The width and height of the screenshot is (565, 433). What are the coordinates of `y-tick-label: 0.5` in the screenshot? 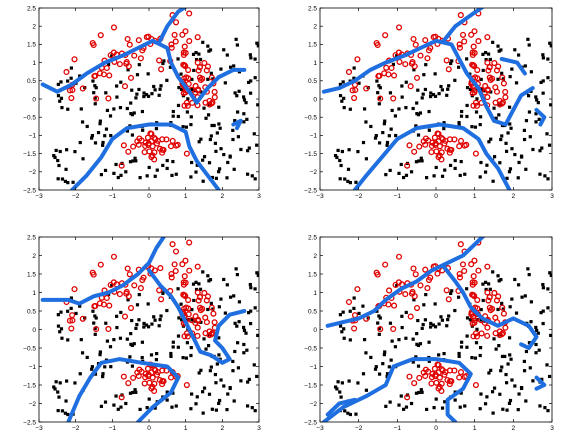 It's located at (312, 311).